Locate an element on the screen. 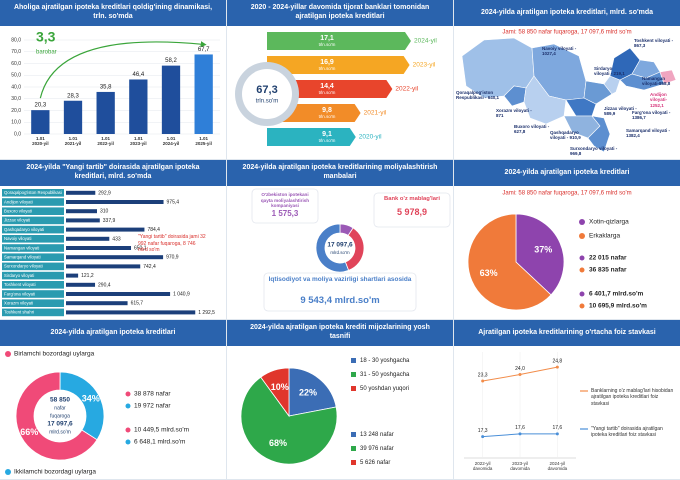  value-label: 23,3 is located at coordinates (483, 375).